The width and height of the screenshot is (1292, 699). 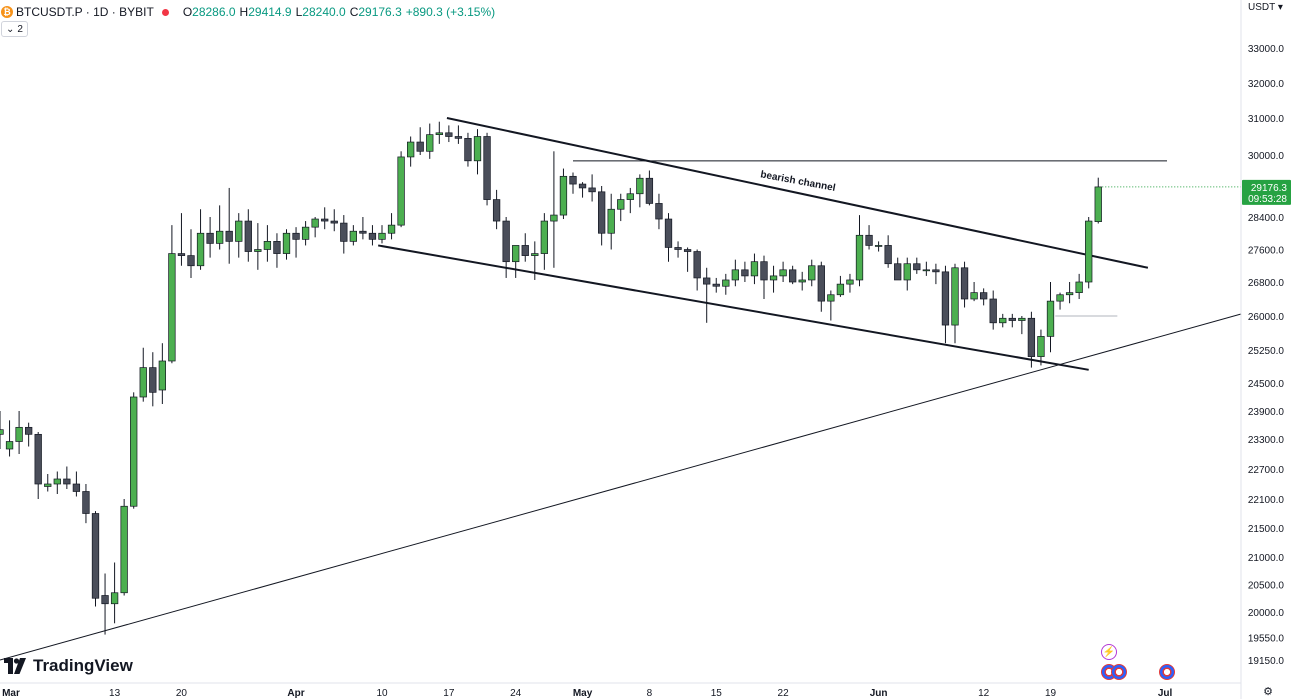 I want to click on y-tick-label: 31000.0, so click(x=1266, y=119).